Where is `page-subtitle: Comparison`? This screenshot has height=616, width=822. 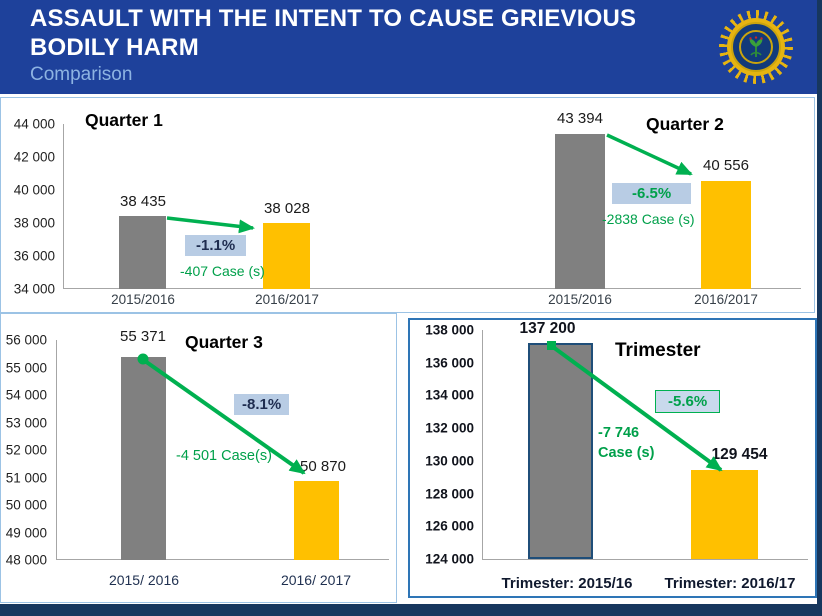
page-subtitle: Comparison is located at coordinates (81, 74).